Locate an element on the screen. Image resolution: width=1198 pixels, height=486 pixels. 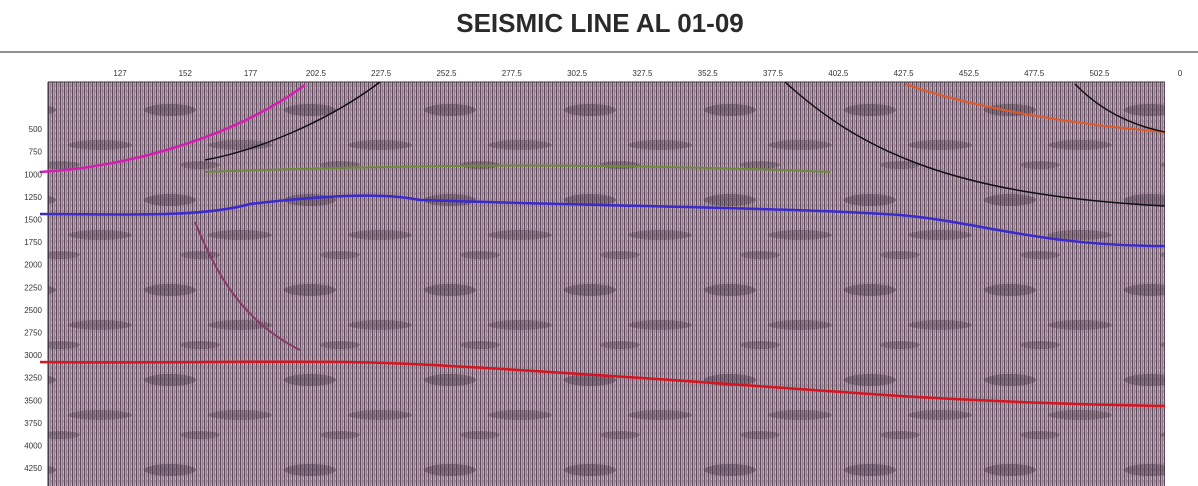
top-axis-label: 0 is located at coordinates (1180, 73).